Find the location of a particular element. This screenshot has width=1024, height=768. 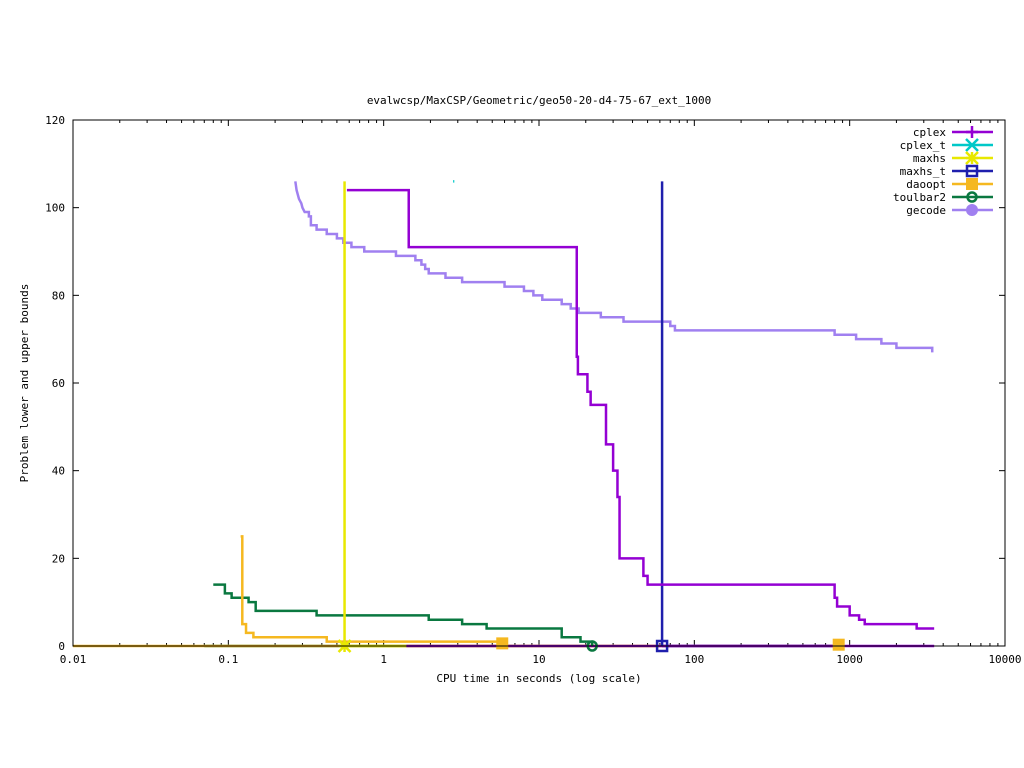

y-tick-label: 40 is located at coordinates (58, 471).